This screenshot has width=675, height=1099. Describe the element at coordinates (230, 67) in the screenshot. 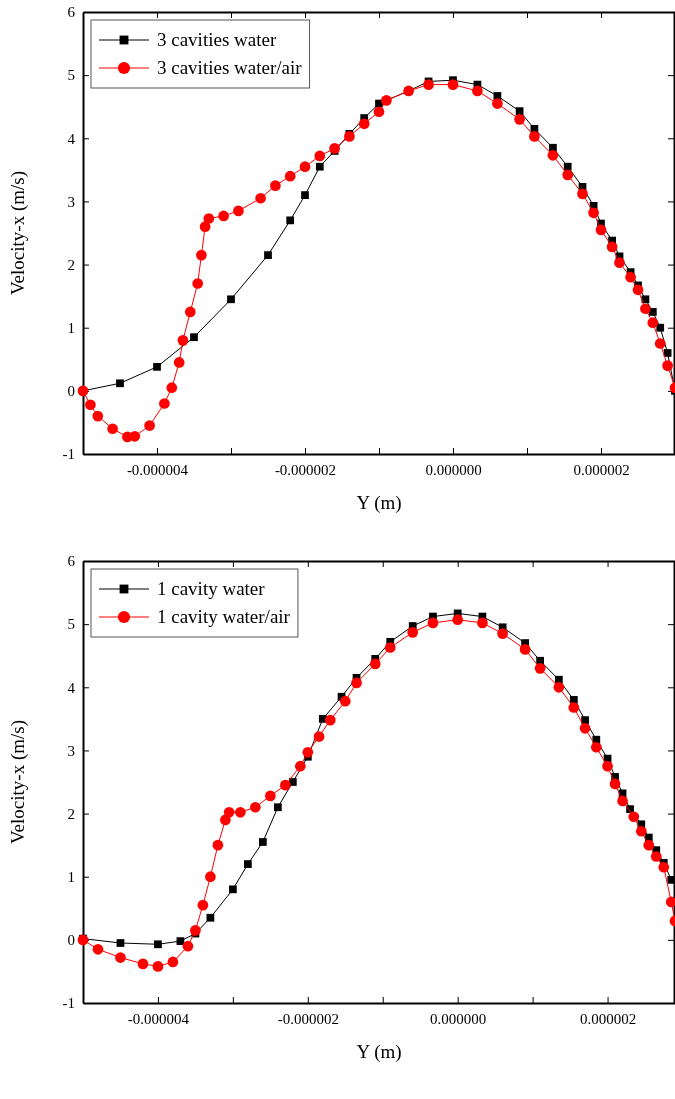

I see `legend-label: 3 cavities water/air` at that location.